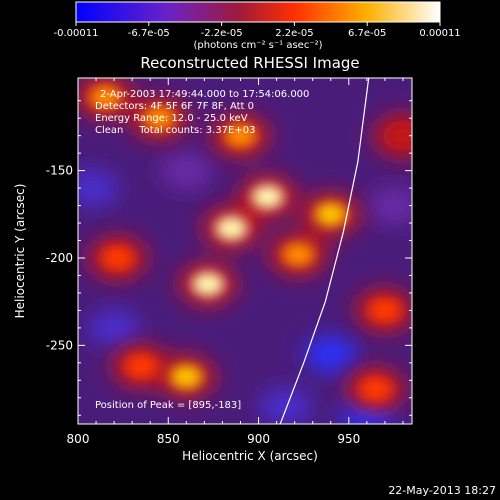 This screenshot has height=500, width=500. I want to click on colorbar-tick-label: -2.2e-05, so click(222, 33).